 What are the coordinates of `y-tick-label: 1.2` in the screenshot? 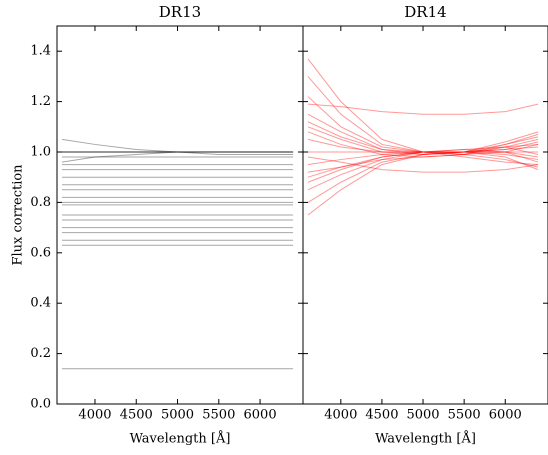 It's located at (40, 101).